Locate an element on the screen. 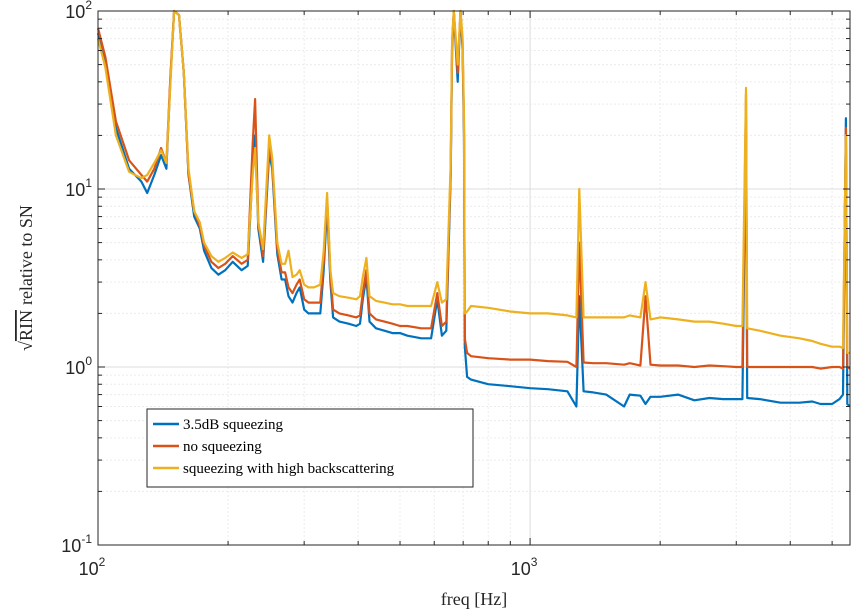 The width and height of the screenshot is (851, 616). legend-label-3: squeezing with high backscattering is located at coordinates (289, 469).